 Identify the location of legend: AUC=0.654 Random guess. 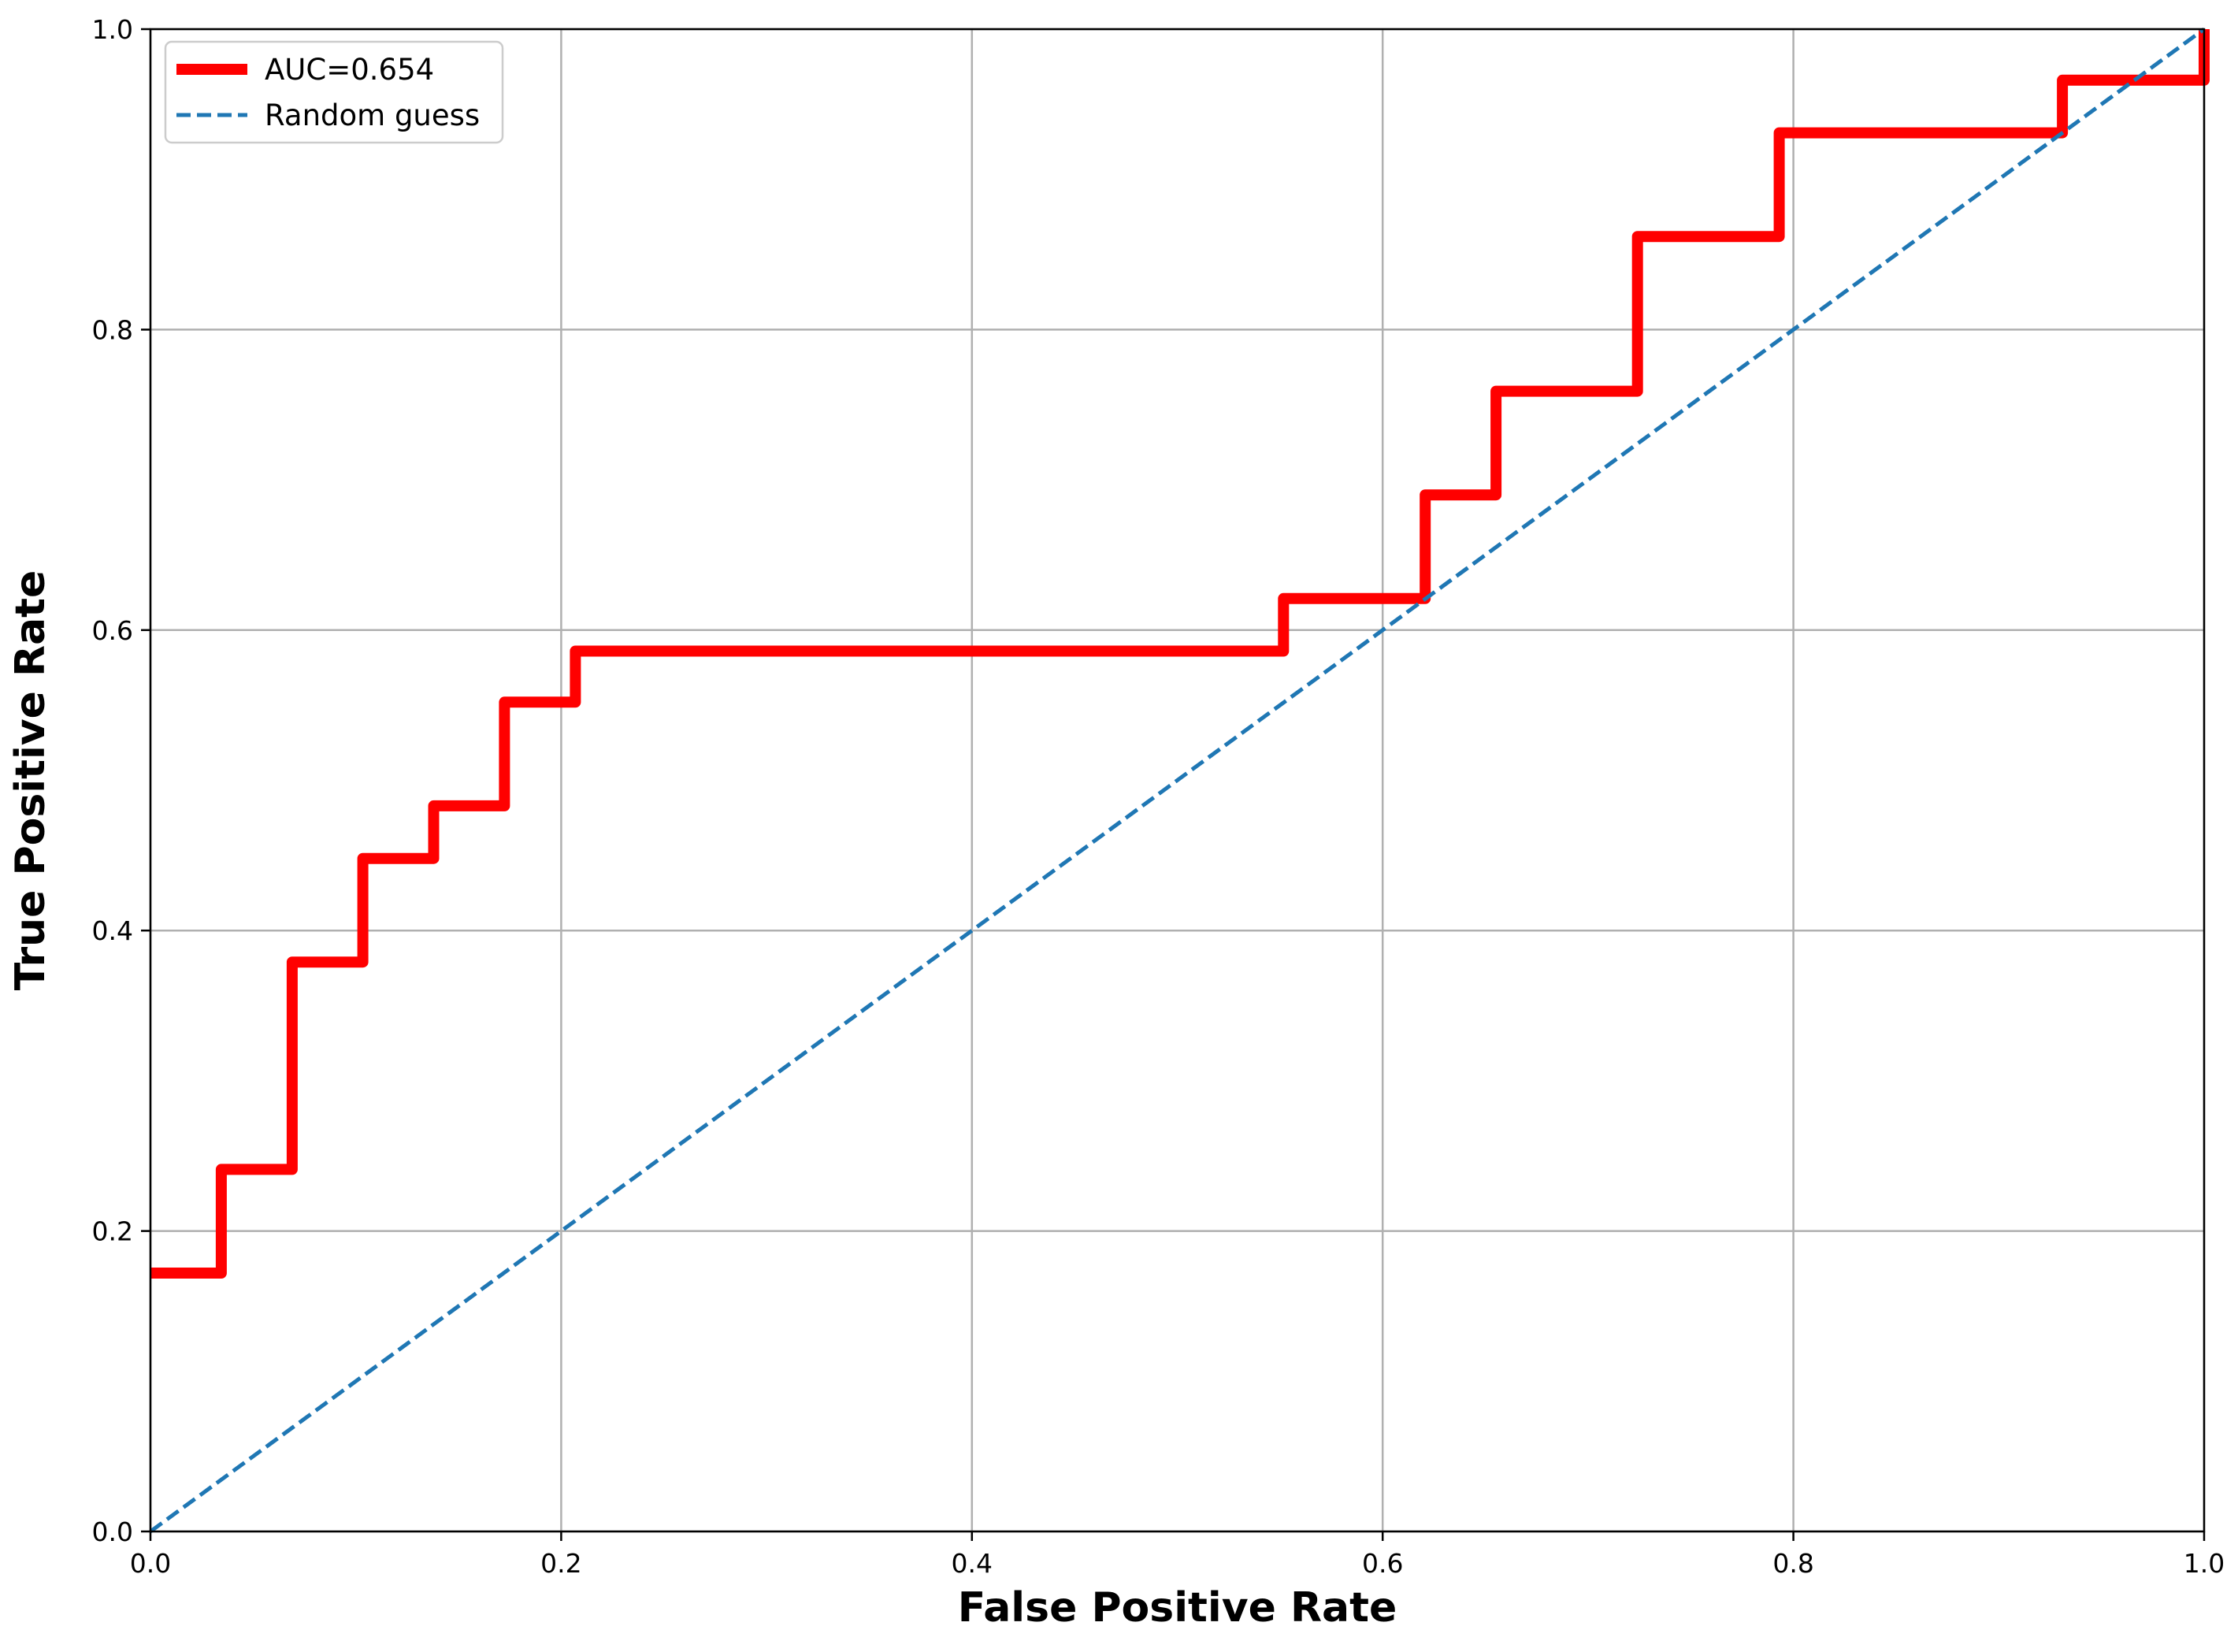
(334, 92).